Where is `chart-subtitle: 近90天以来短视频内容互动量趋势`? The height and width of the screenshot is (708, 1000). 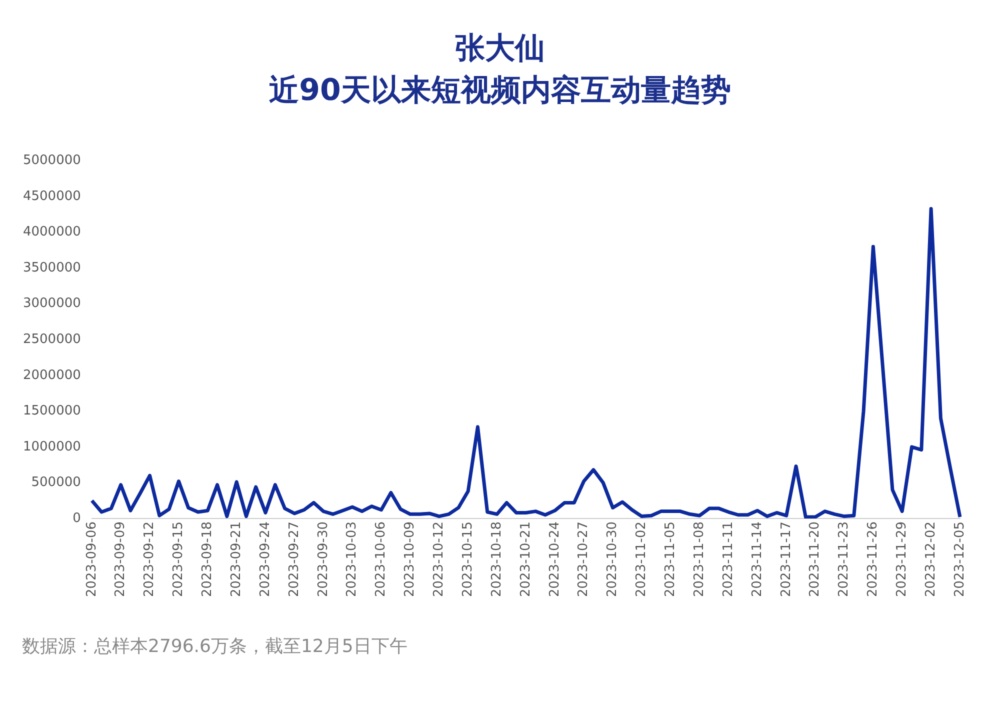
chart-subtitle: 近90天以来短视频内容互动量趋势 is located at coordinates (500, 91).